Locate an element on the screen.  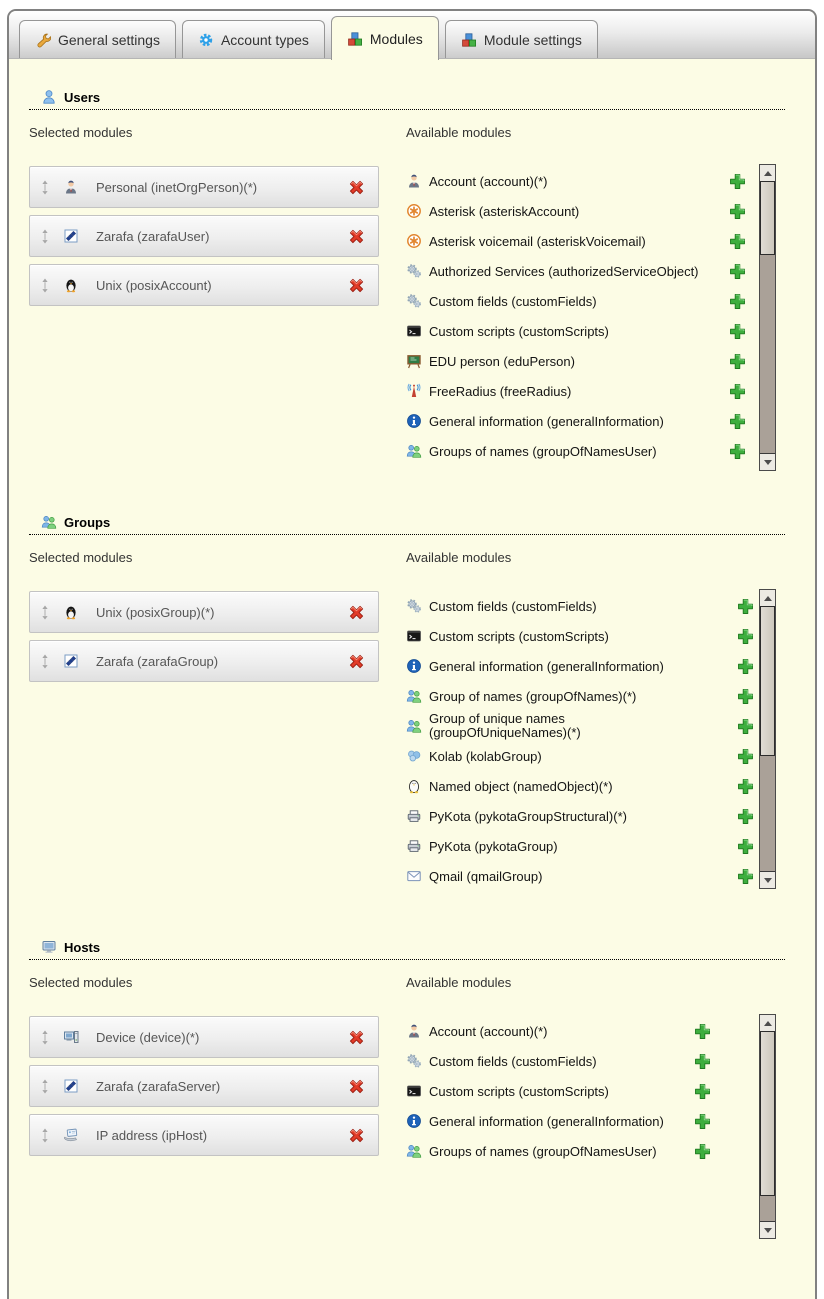
selected-module-row: Unix (posixGroup)(*) is located at coordinates (204, 612).